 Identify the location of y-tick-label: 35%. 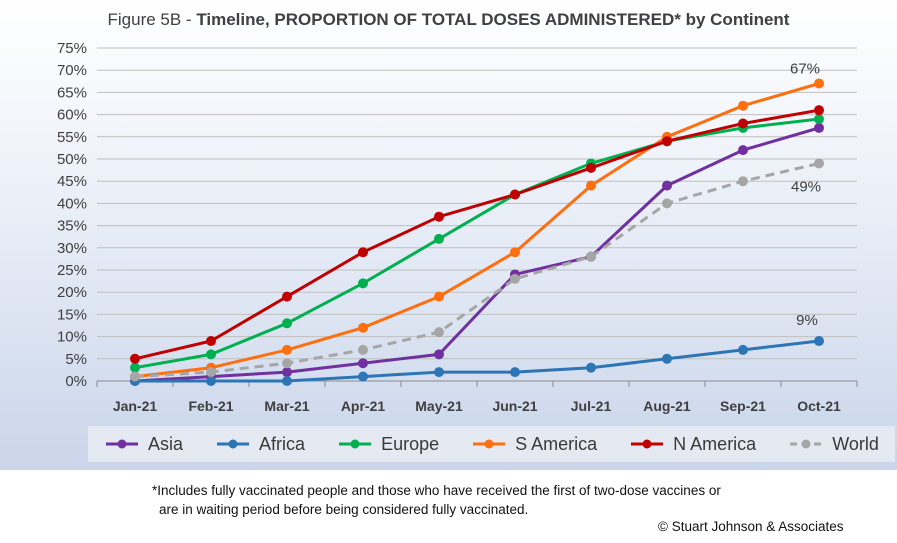
(72, 226).